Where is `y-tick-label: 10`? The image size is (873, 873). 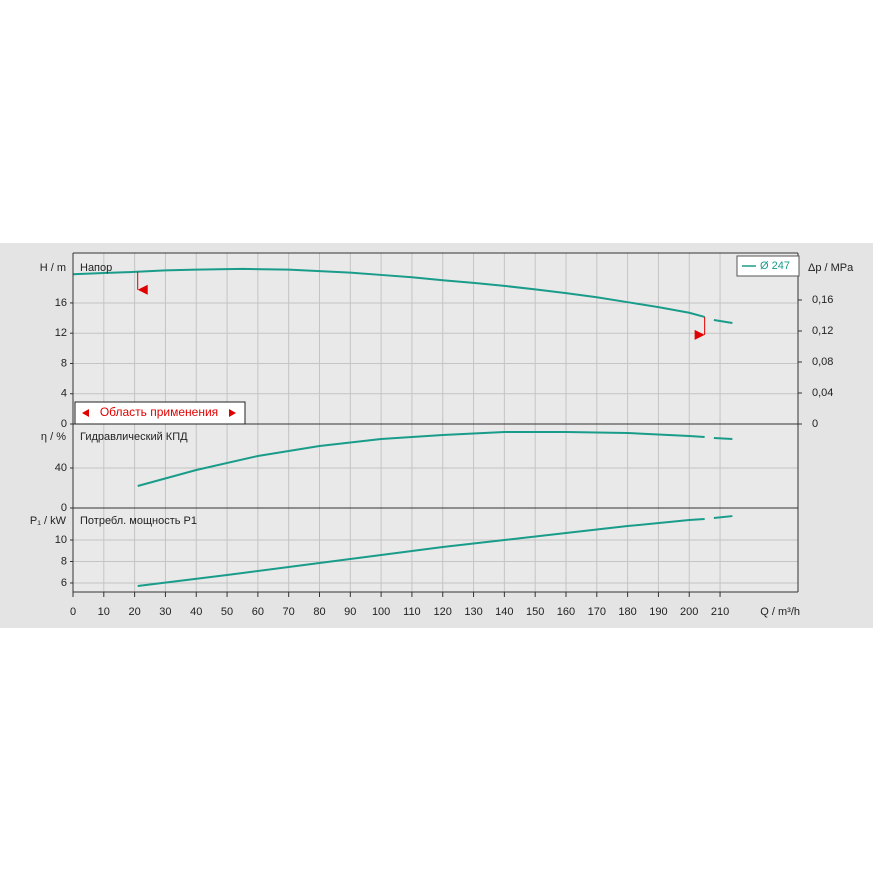 y-tick-label: 10 is located at coordinates (61, 540).